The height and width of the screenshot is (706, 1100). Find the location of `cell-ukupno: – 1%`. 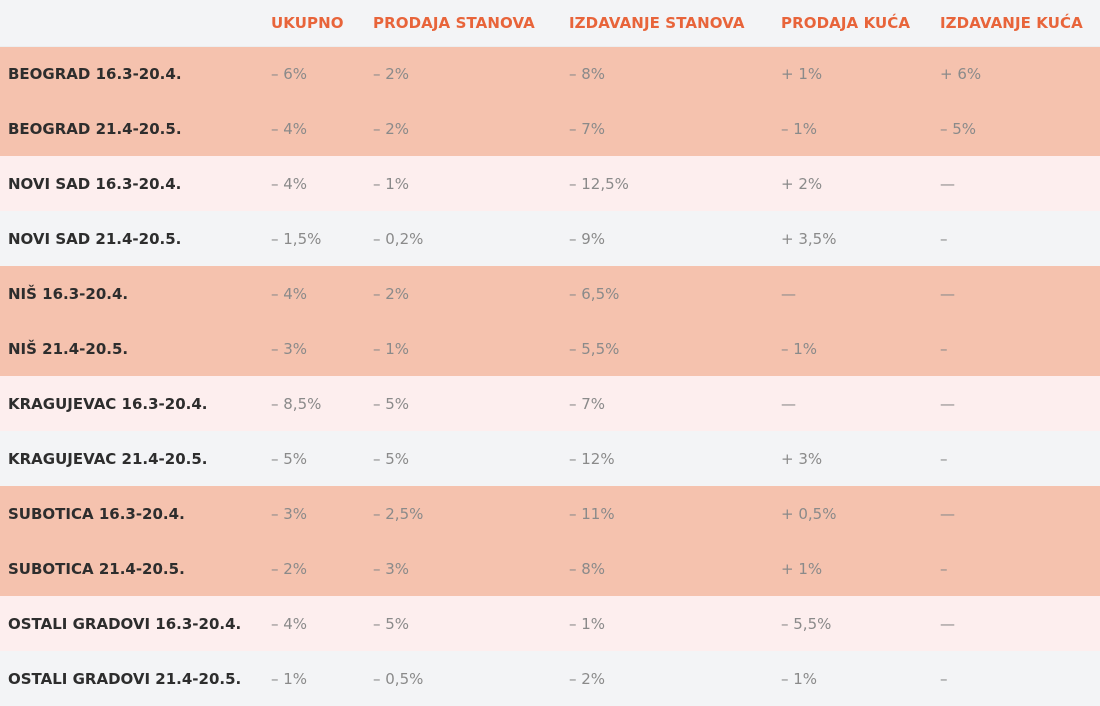

cell-ukupno: – 1% is located at coordinates (289, 678).